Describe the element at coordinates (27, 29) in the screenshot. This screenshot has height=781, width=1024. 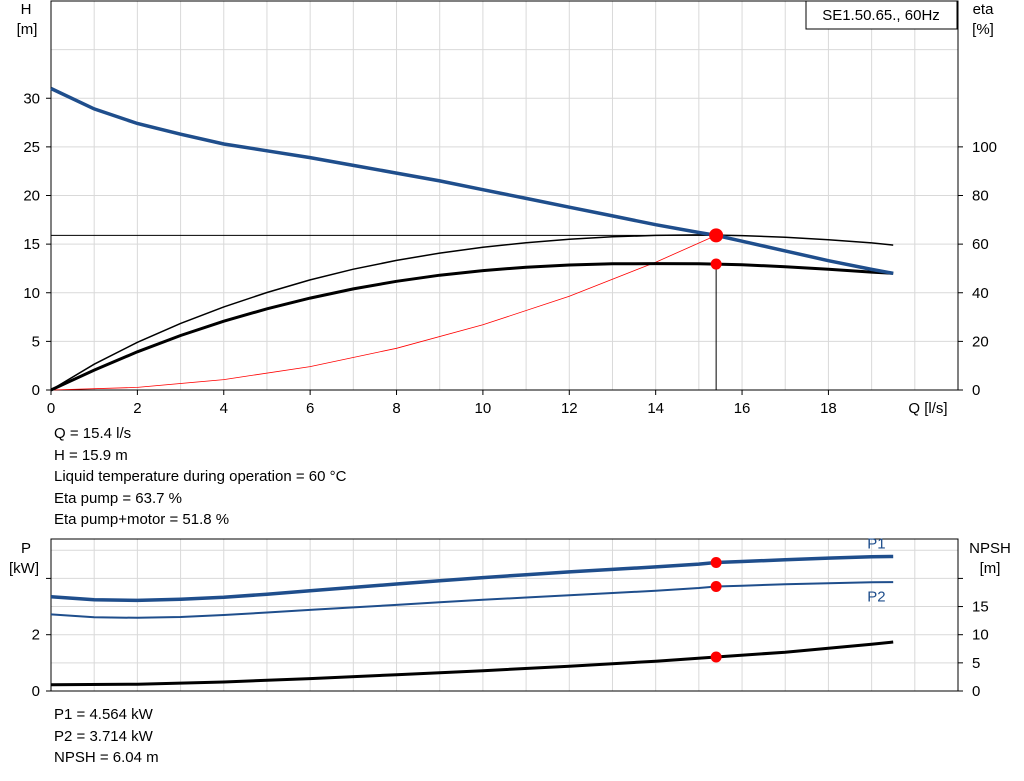
I see `y-axis-unit-h: [m]` at that location.